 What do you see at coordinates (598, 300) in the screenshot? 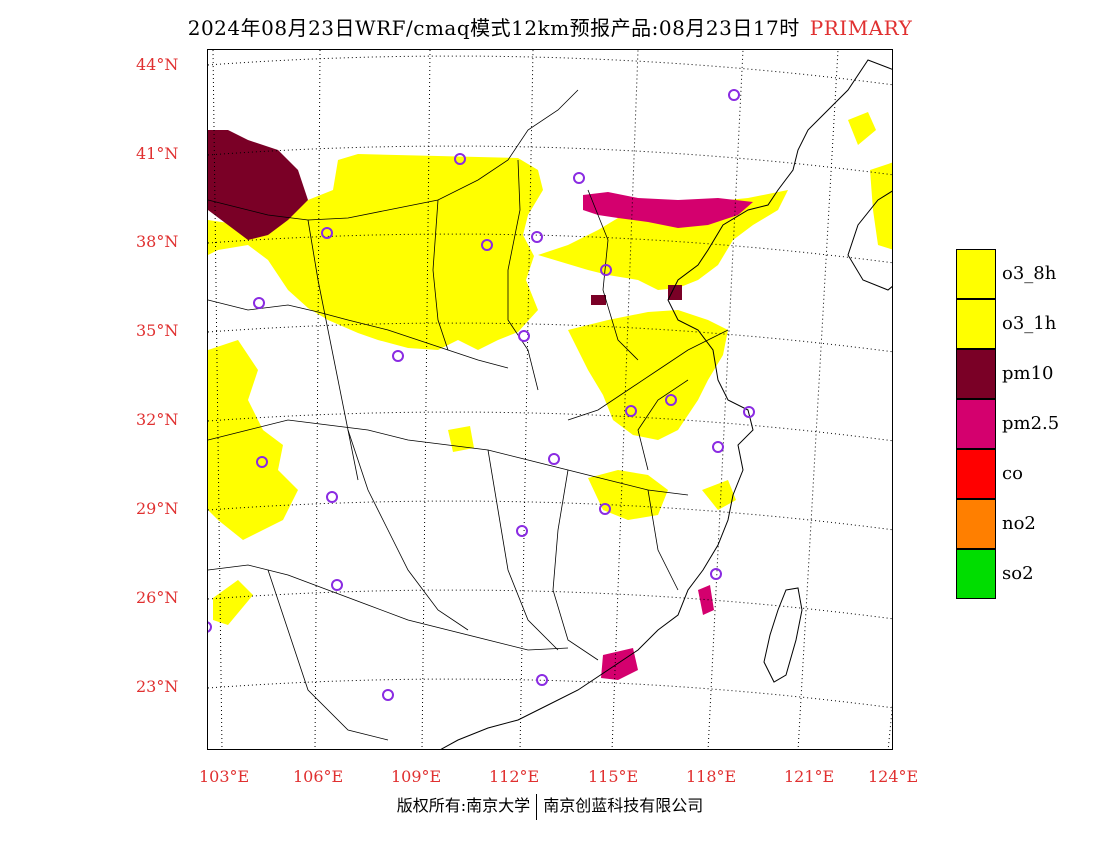
I see `pm10-region-henan` at bounding box center [598, 300].